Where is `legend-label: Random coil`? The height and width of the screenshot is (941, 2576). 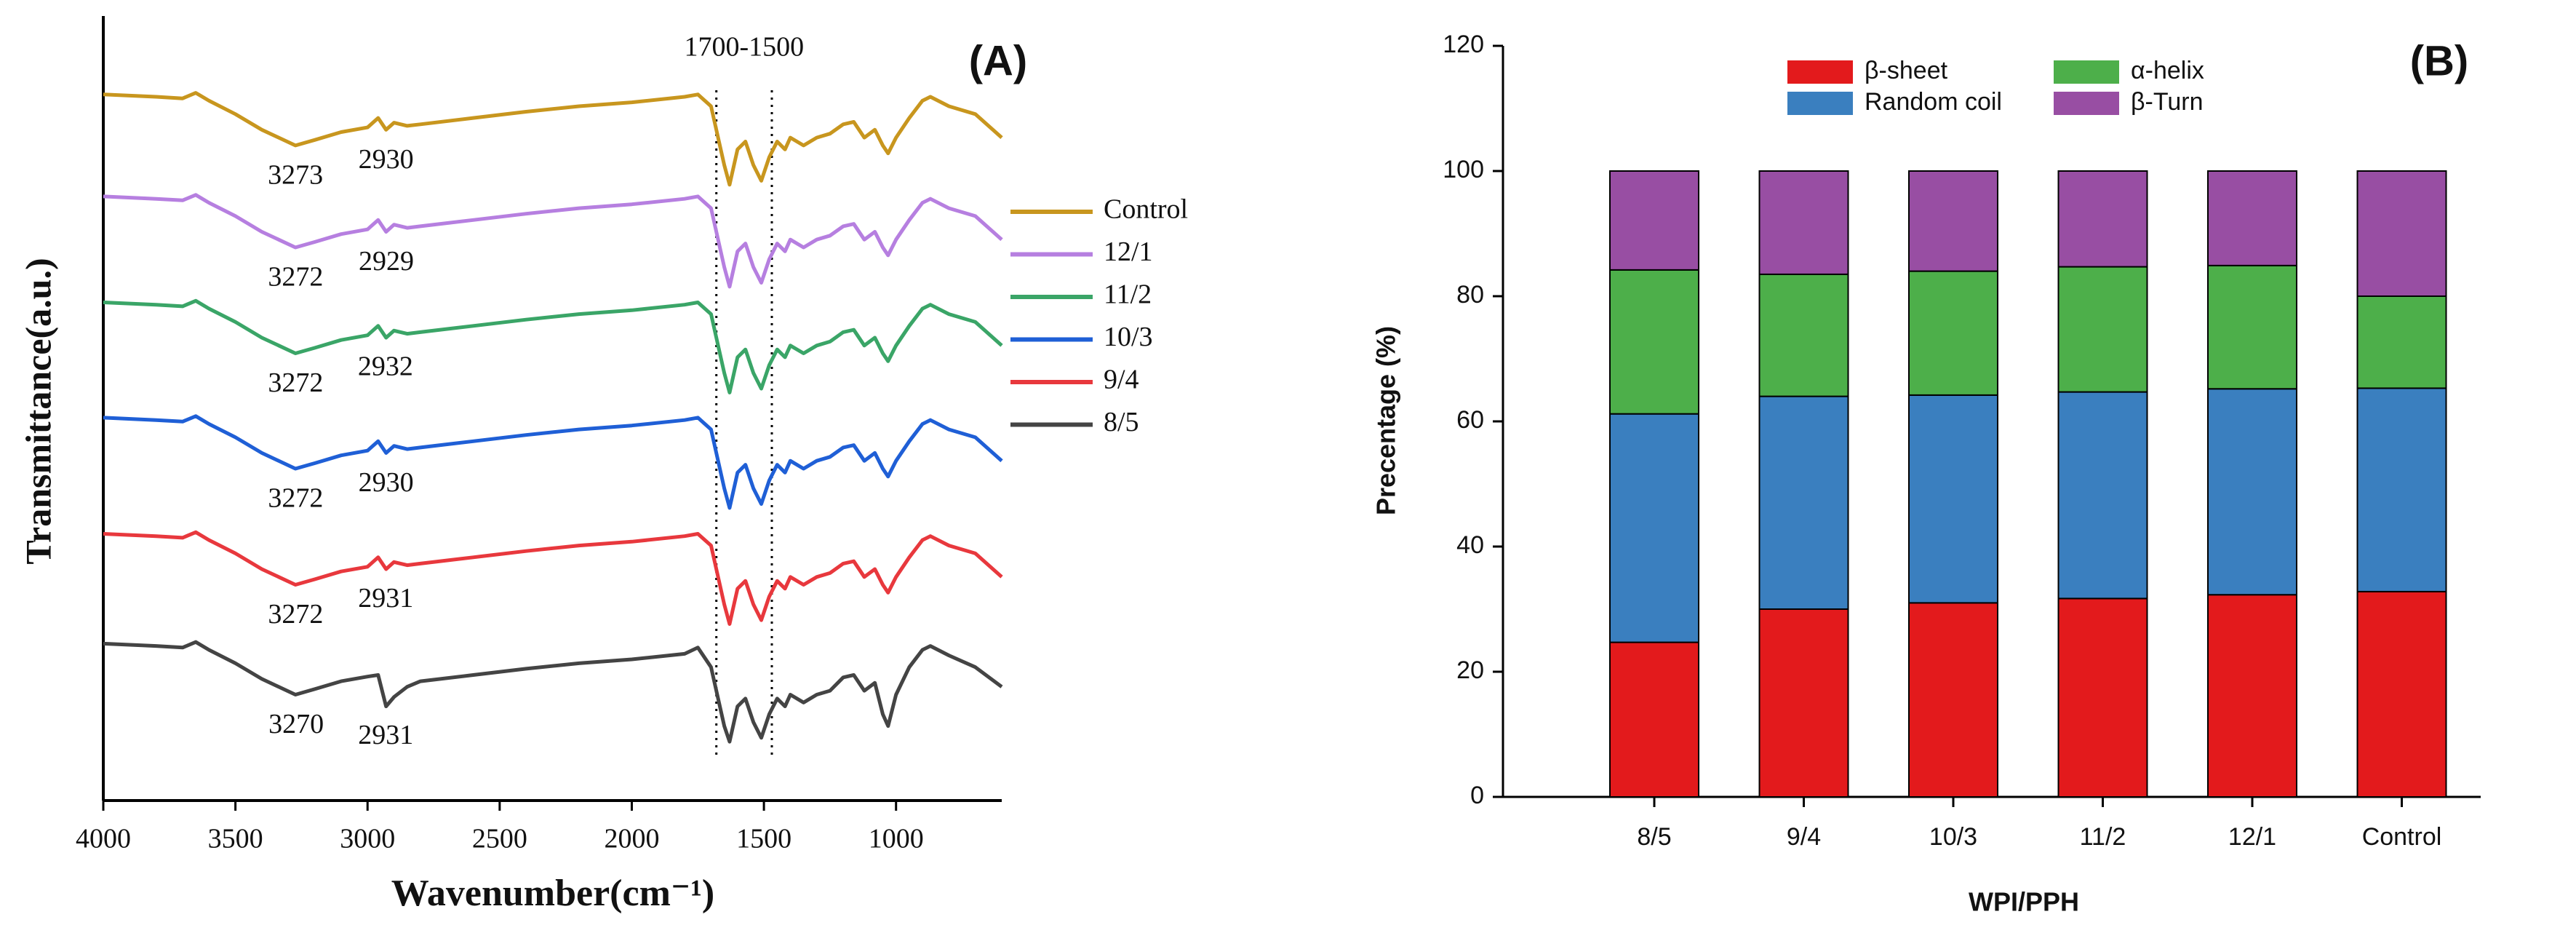
legend-label: Random coil is located at coordinates (1933, 102).